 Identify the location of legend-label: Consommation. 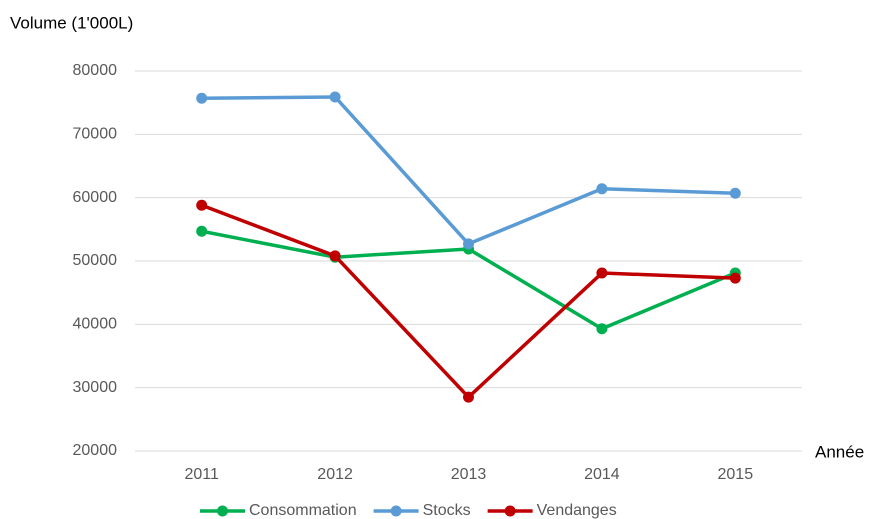
(303, 510).